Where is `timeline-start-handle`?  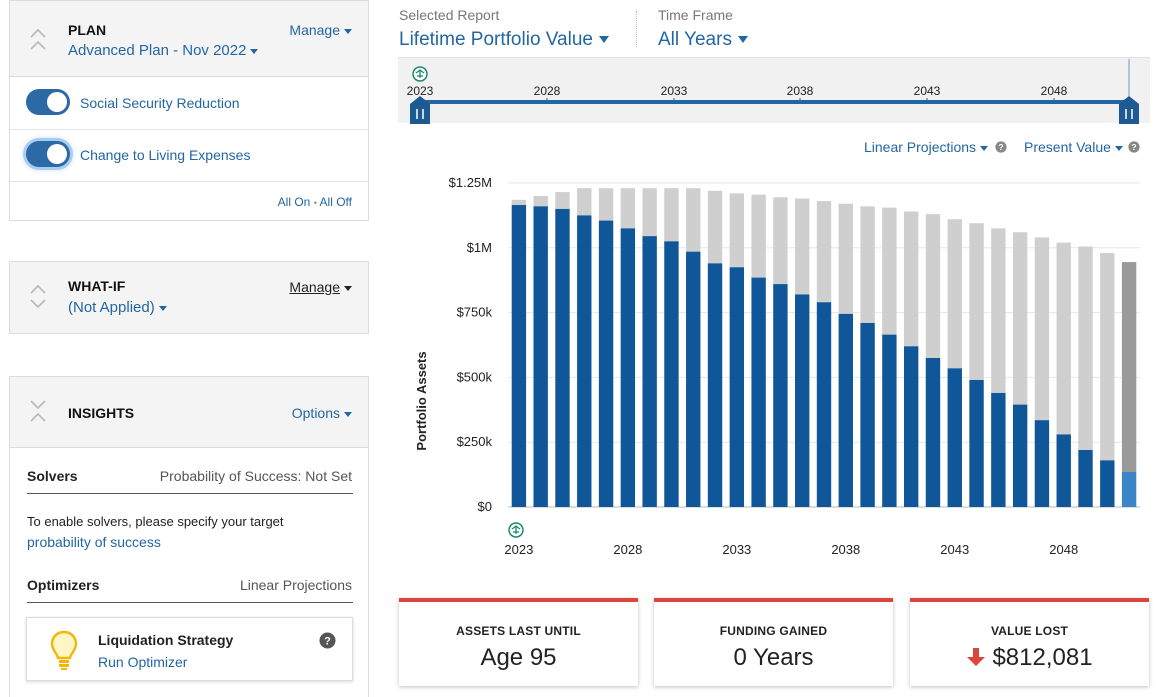
timeline-start-handle is located at coordinates (420, 110).